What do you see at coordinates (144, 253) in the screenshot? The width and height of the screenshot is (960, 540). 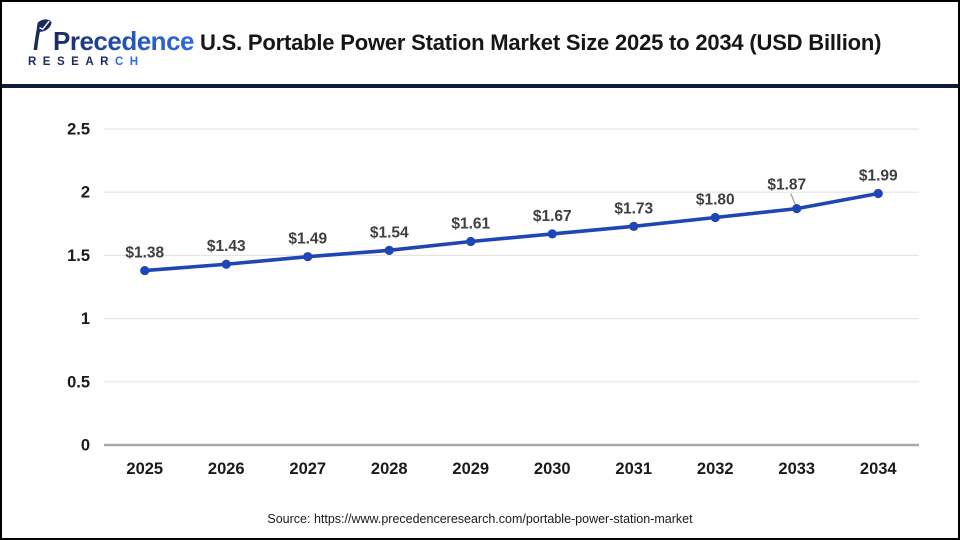 I see `data-point-label: $1.38` at bounding box center [144, 253].